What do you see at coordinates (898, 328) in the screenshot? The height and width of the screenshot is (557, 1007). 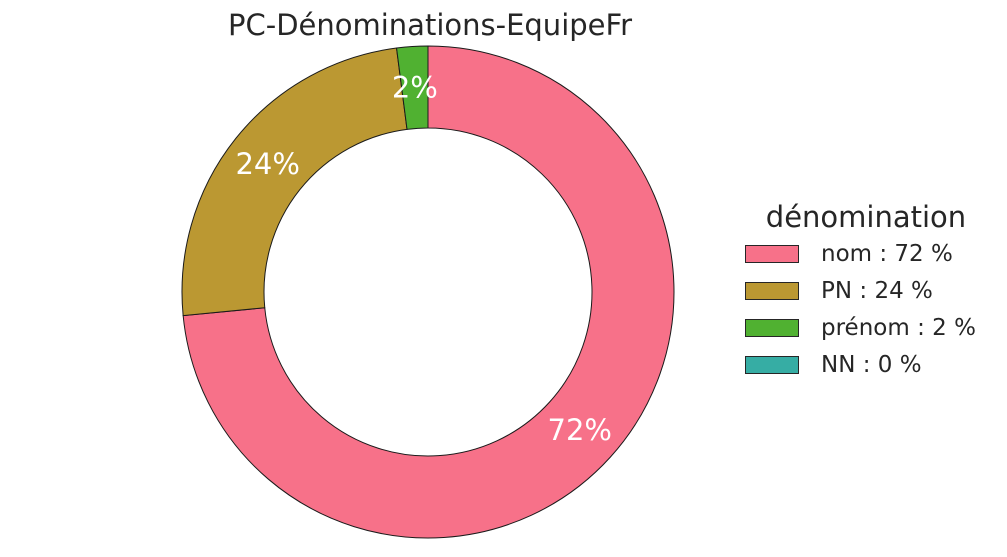 I see `legend-label-2: prénom : 2 %` at bounding box center [898, 328].